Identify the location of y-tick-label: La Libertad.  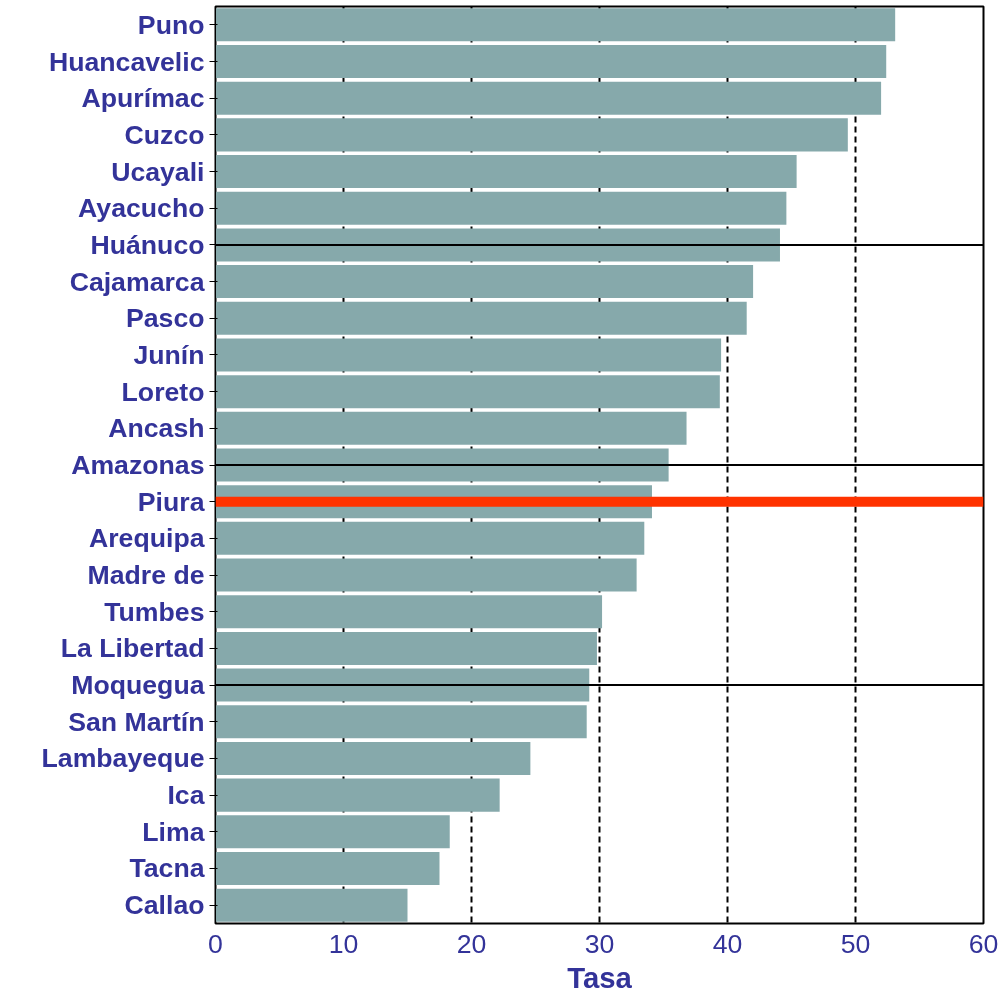
(132, 648).